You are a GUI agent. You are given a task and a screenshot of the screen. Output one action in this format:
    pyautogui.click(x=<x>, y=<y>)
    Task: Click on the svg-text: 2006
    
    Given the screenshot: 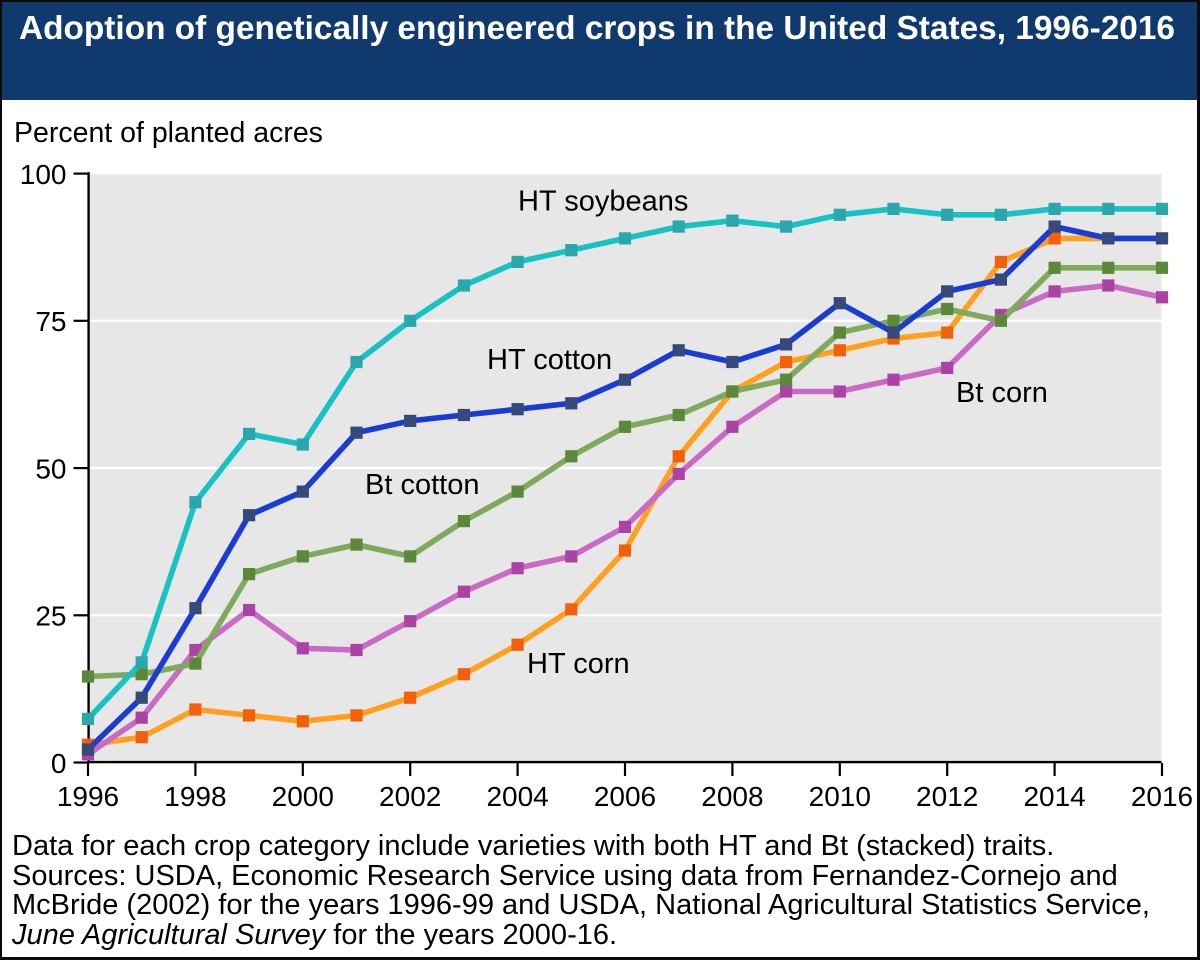 What is the action you would take?
    pyautogui.click(x=625, y=796)
    